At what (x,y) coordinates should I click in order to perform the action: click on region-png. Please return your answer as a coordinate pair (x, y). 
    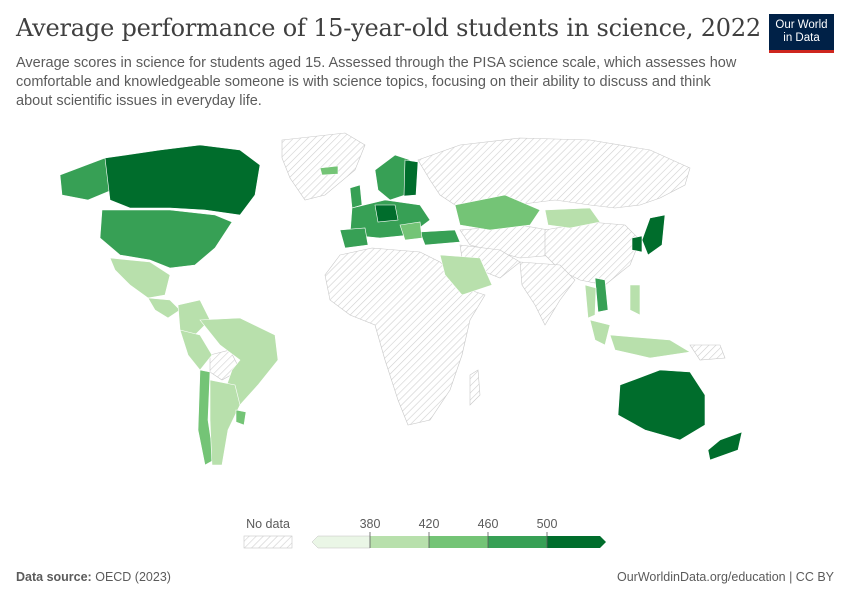
    Looking at the image, I should click on (707, 352).